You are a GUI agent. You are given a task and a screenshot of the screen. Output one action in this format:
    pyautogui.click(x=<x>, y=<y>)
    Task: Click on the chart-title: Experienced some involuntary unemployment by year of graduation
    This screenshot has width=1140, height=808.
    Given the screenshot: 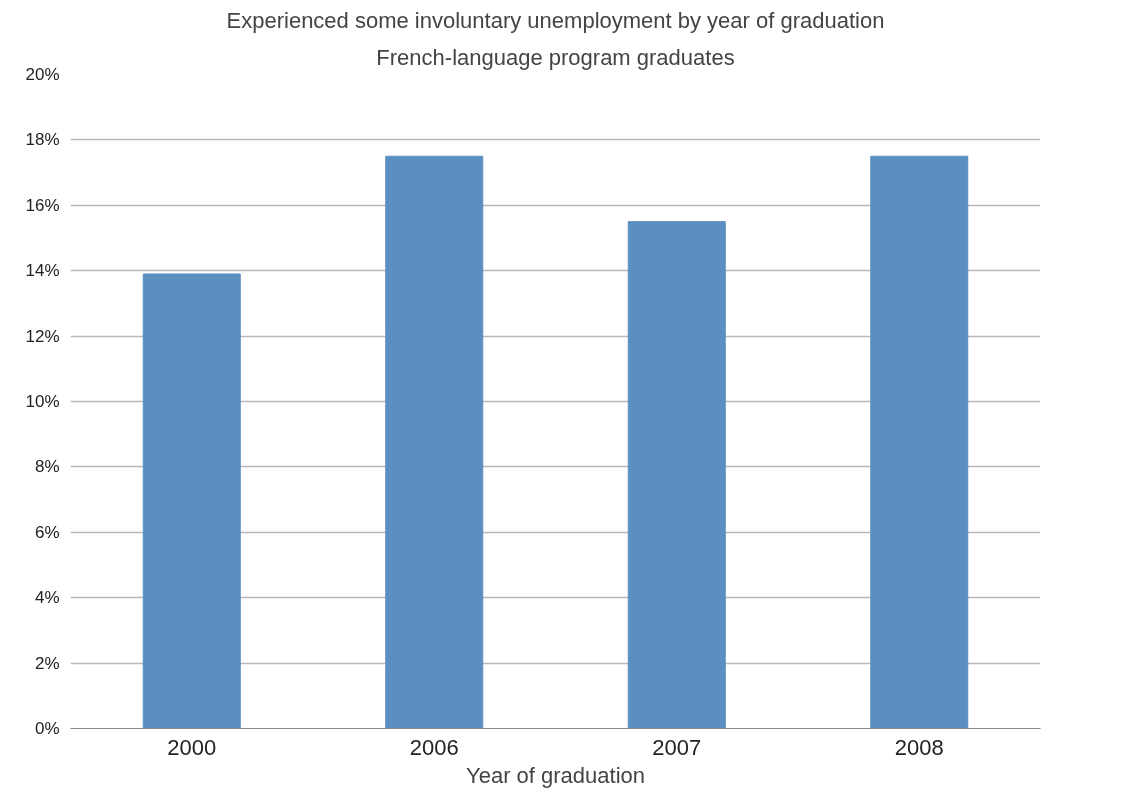 What is the action you would take?
    pyautogui.click(x=555, y=20)
    